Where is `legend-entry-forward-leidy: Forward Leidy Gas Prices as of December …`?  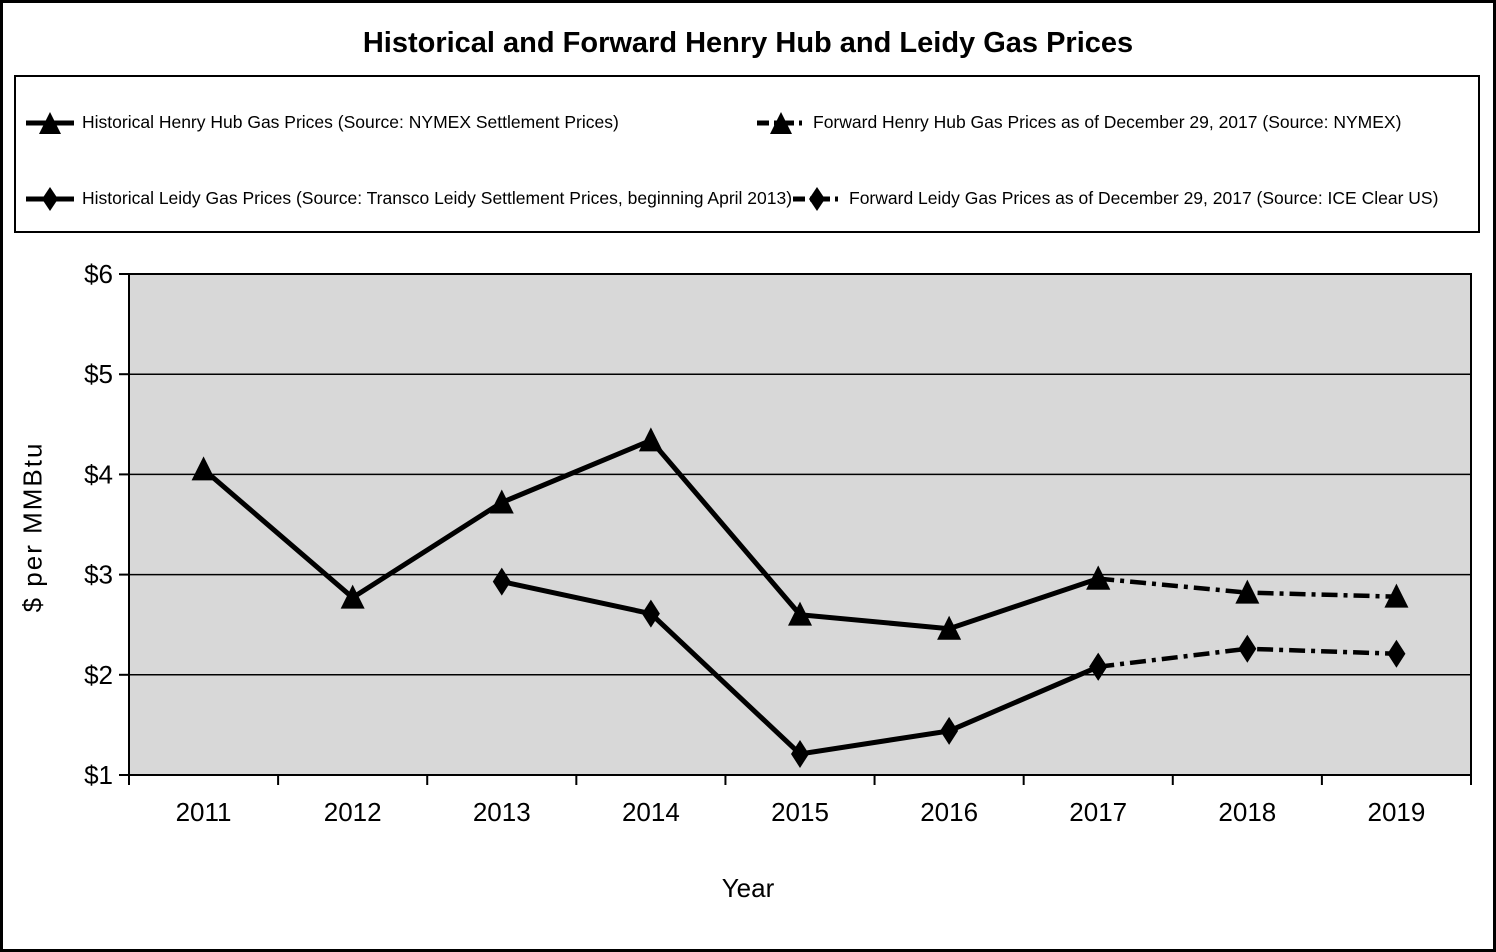
legend-entry-forward-leidy: Forward Leidy Gas Prices as of December … is located at coordinates (1115, 198).